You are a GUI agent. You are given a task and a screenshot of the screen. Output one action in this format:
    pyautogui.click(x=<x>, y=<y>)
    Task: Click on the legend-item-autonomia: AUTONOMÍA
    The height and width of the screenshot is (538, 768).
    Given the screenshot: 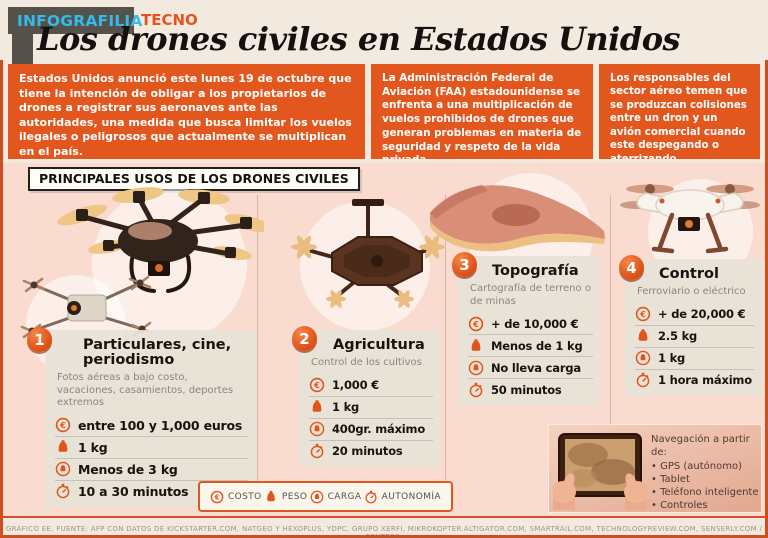 What is the action you would take?
    pyautogui.click(x=402, y=497)
    